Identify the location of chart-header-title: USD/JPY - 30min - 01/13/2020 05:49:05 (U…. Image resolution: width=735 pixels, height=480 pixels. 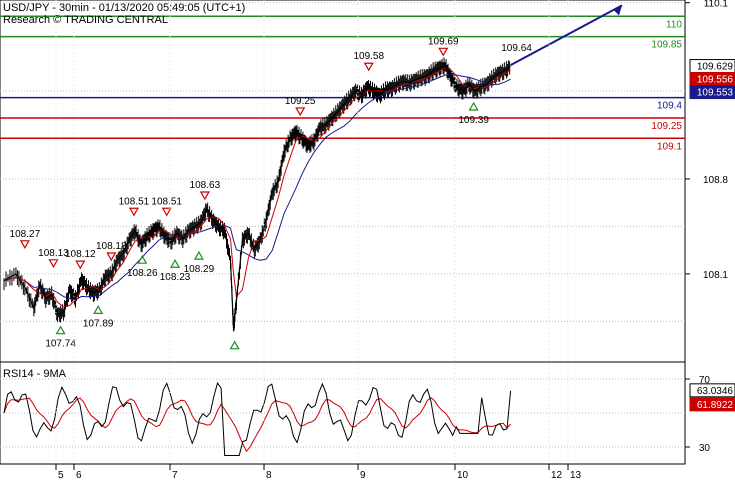
(124, 8).